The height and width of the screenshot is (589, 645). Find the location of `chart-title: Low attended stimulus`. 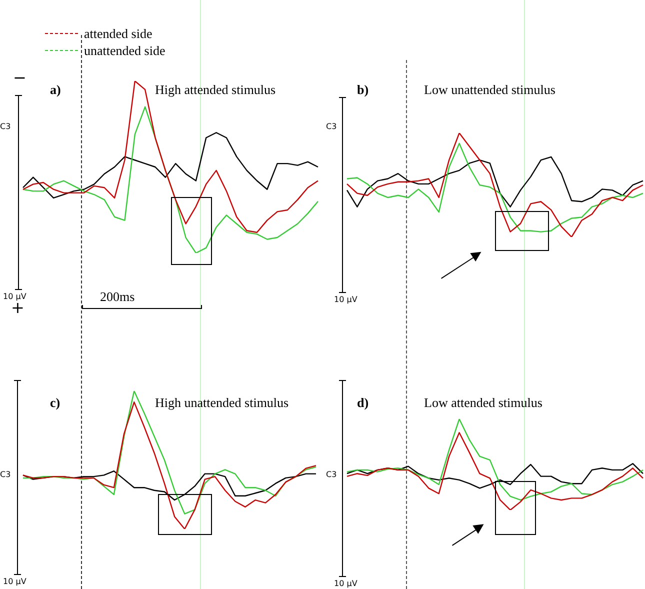

chart-title: Low attended stimulus is located at coordinates (483, 402).